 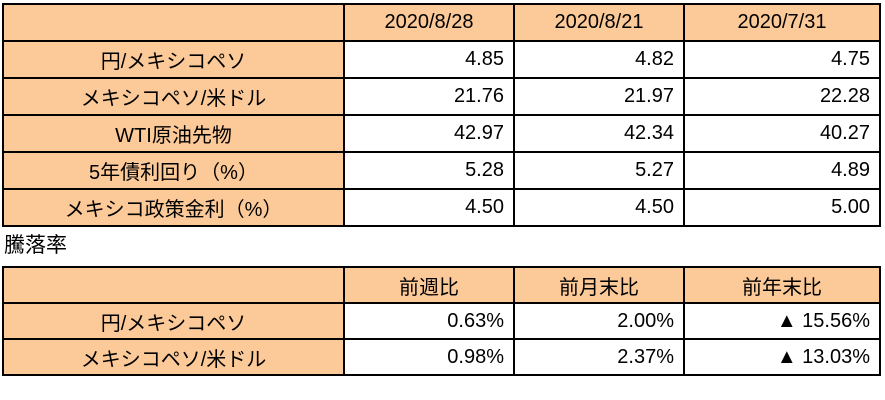 I want to click on table-row: 円/メキシコペソ 0.63% 2.00% ▲ 15.56%, so click(x=441, y=321).